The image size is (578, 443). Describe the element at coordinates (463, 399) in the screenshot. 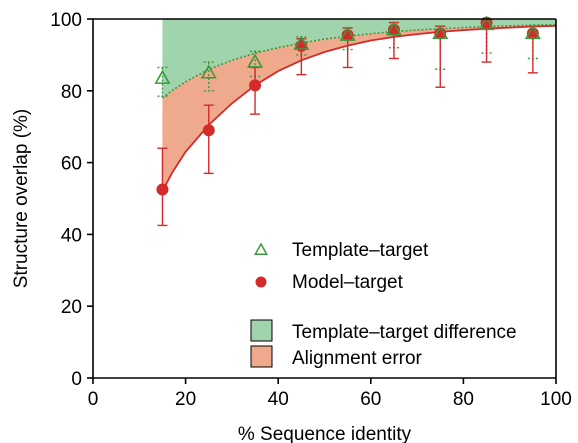

I see `x-tick-label: 80` at that location.